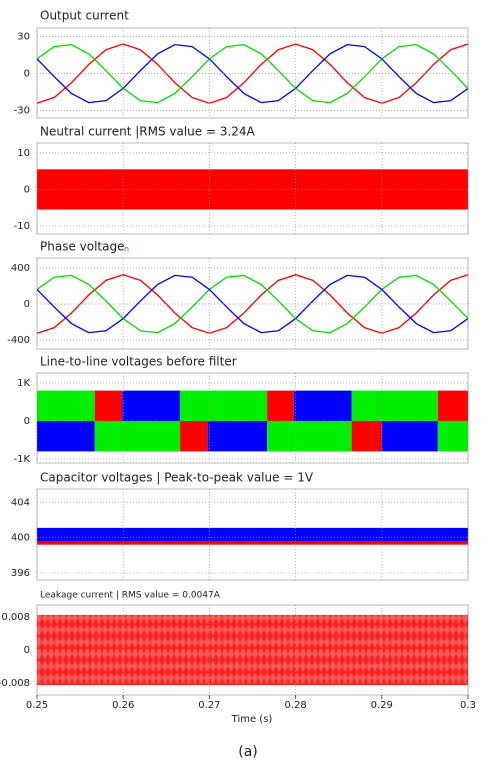 Image resolution: width=503 pixels, height=768 pixels. Describe the element at coordinates (15, 683) in the screenshot. I see `y-tick-label: -0.008` at that location.